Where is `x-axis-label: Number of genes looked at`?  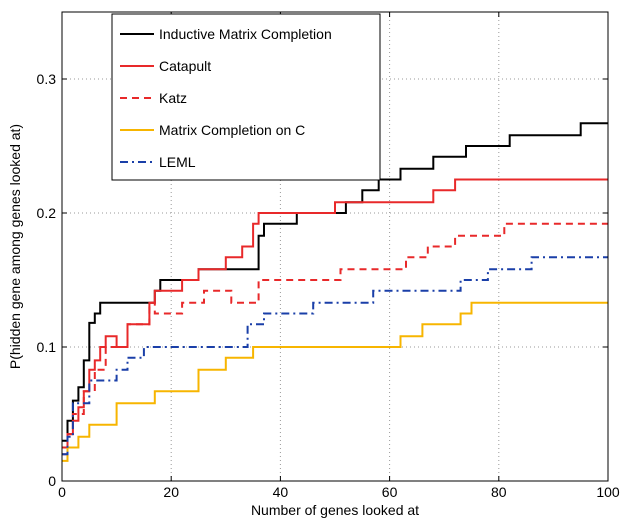 x-axis-label: Number of genes looked at is located at coordinates (335, 510).